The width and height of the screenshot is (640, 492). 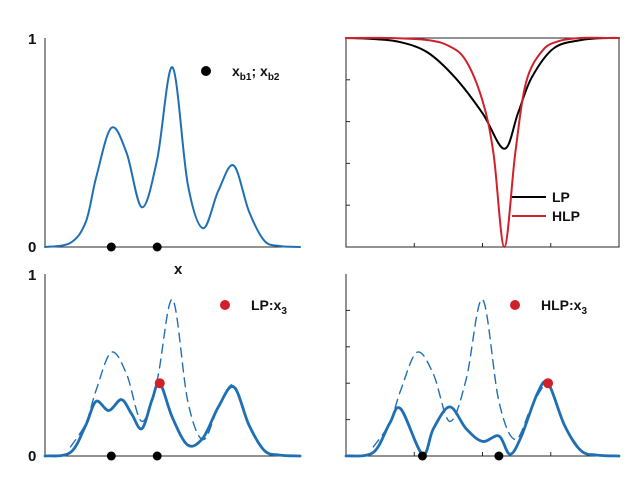 I want to click on x-axis-label: x, so click(x=178, y=269).